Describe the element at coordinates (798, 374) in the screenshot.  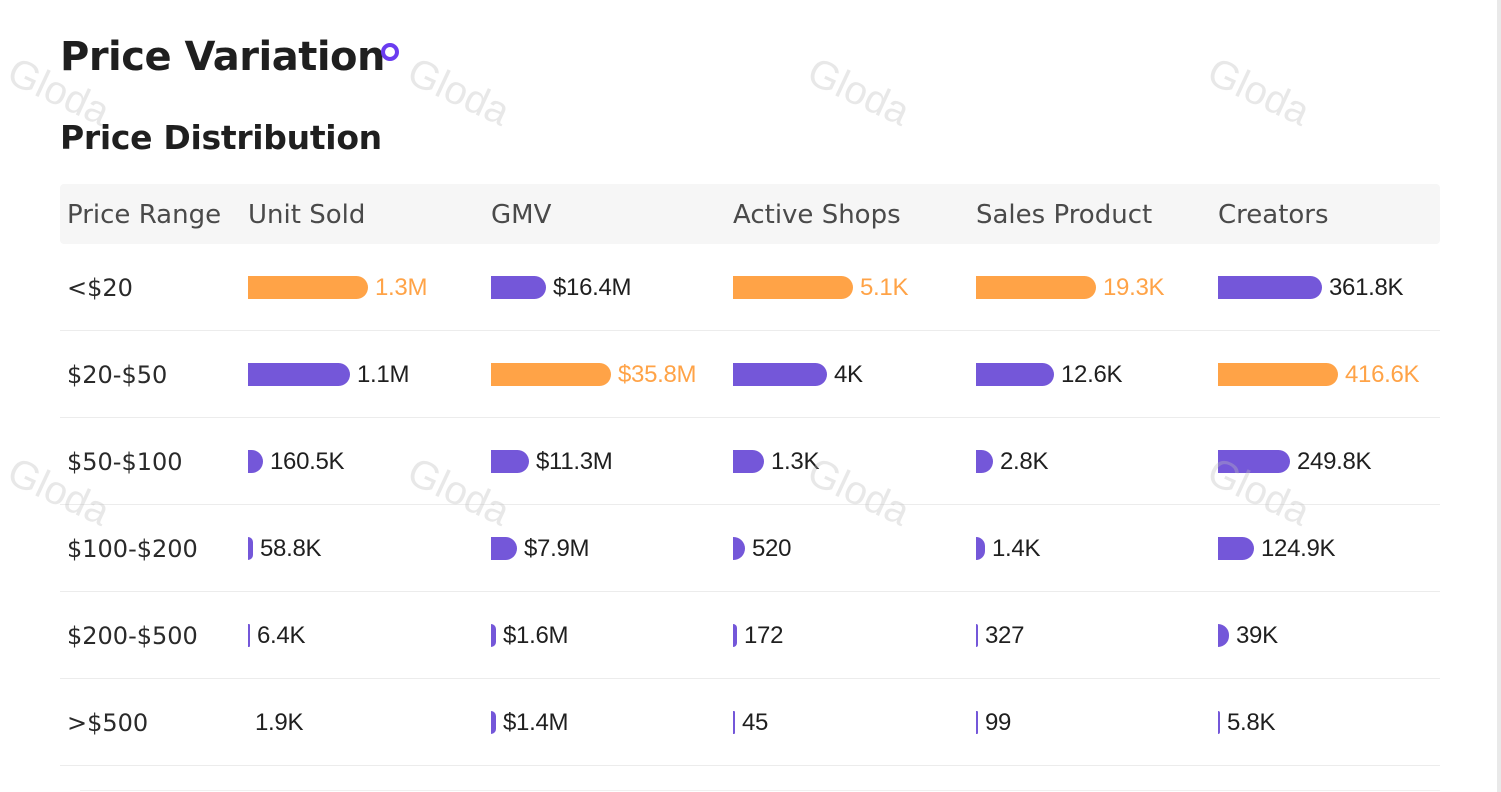
I see `active-shops-cell: 4K` at that location.